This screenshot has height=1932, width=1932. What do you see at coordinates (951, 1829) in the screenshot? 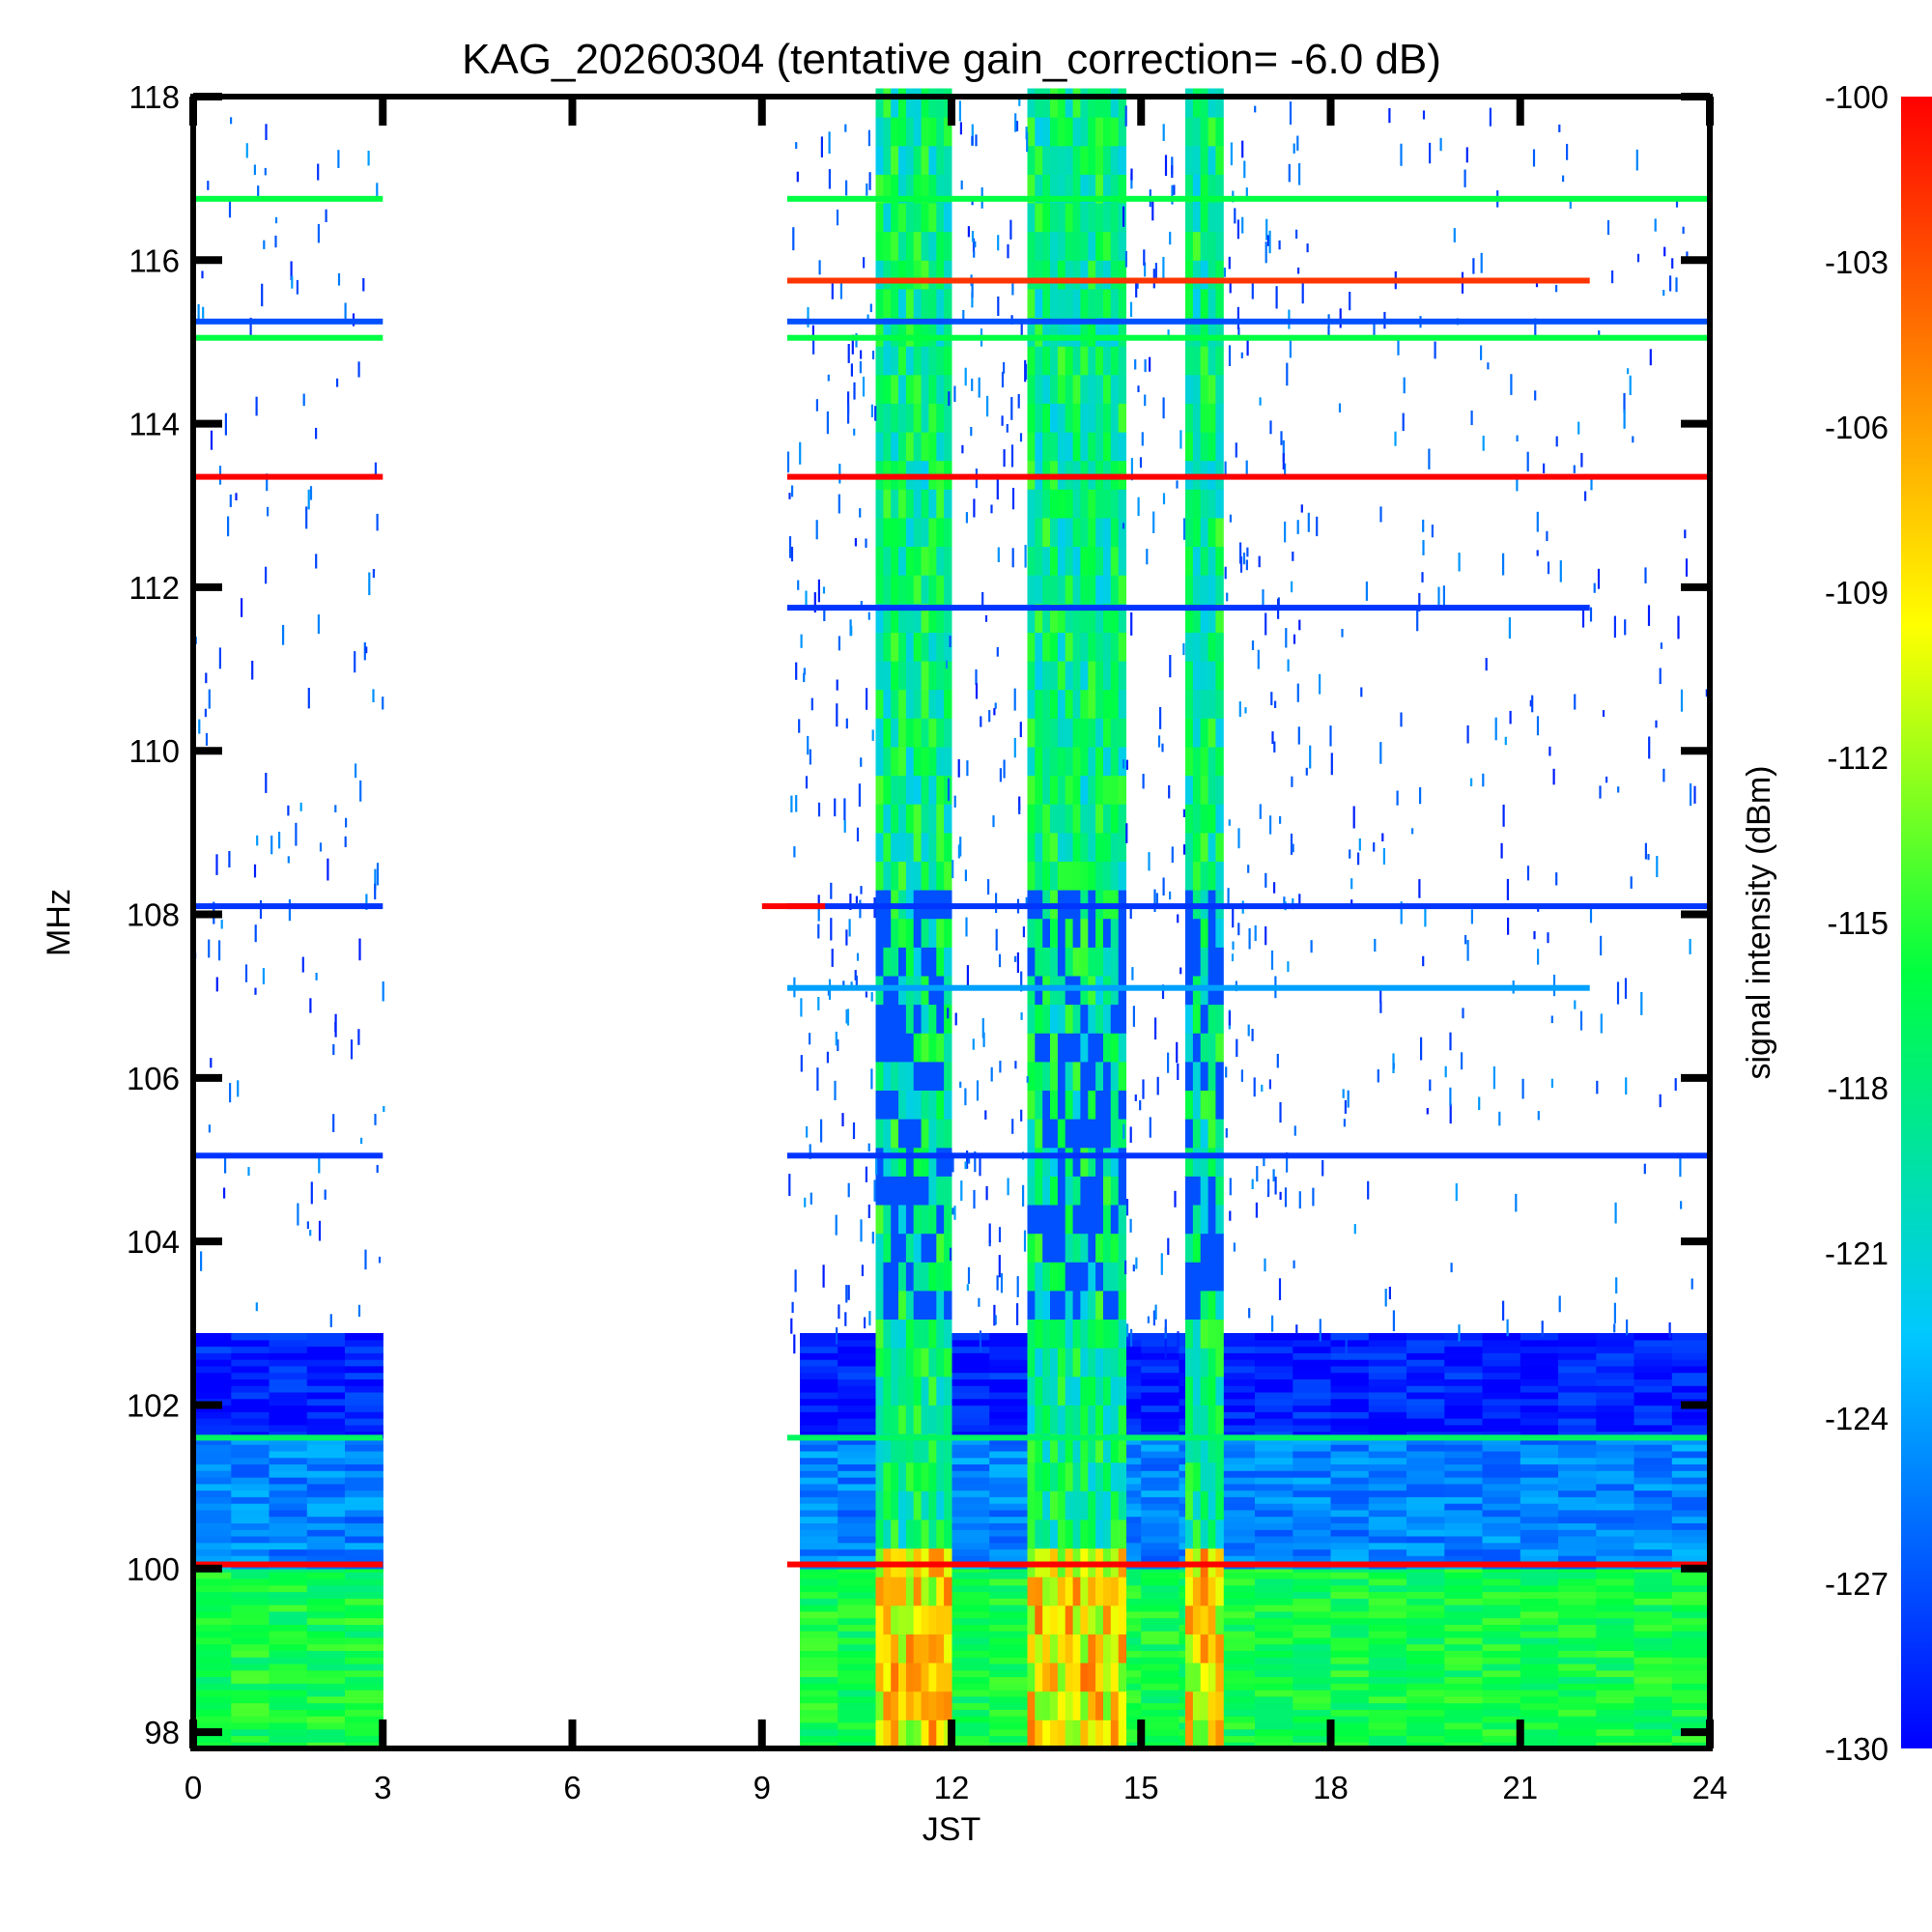
I see `x-axis-label: JST` at bounding box center [951, 1829].